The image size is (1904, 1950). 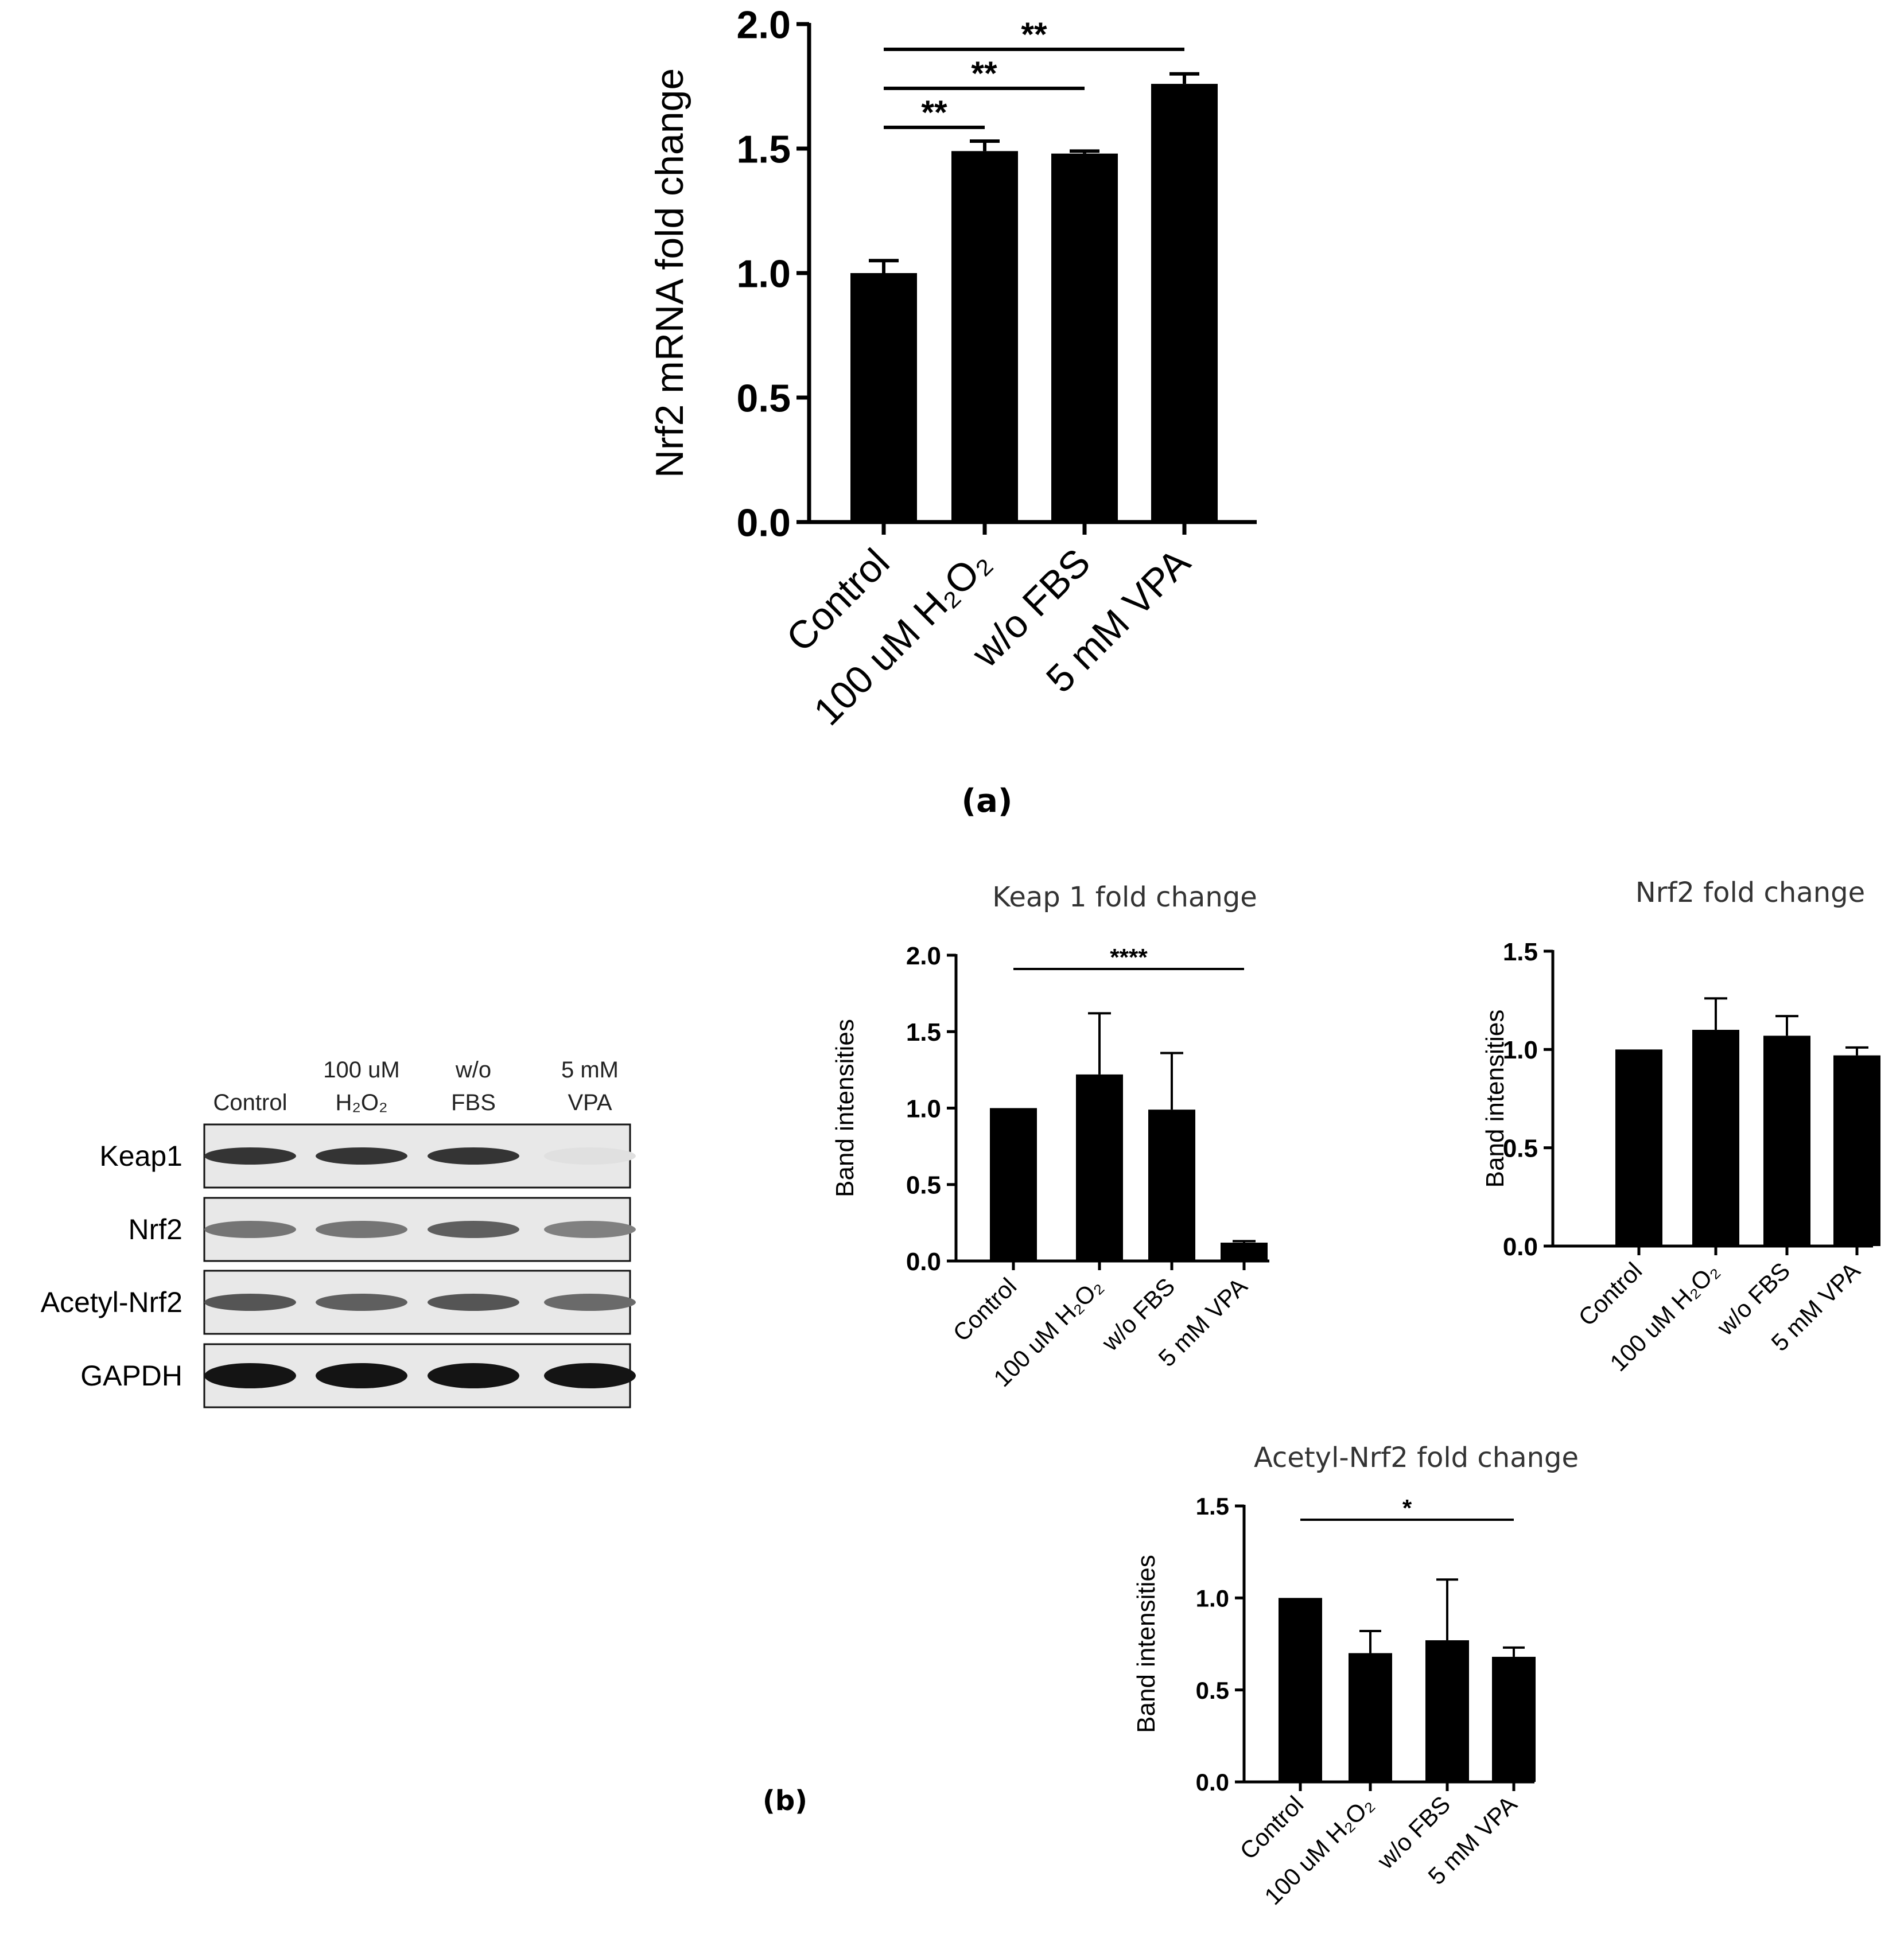 I want to click on lane-label-line2: FBS, so click(x=473, y=1102).